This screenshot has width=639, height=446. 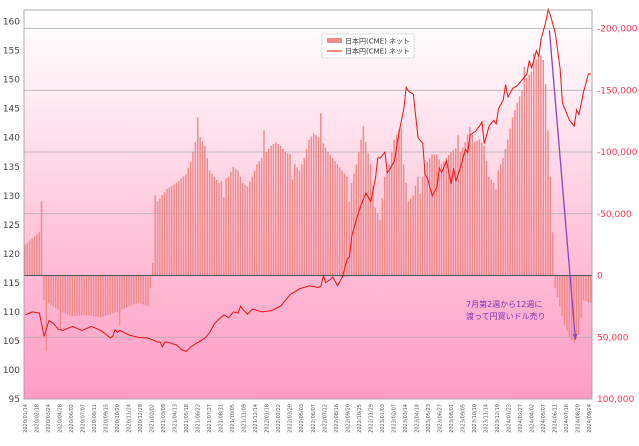 What do you see at coordinates (614, 215) in the screenshot?
I see `right-tick-label: -50,000` at bounding box center [614, 215].